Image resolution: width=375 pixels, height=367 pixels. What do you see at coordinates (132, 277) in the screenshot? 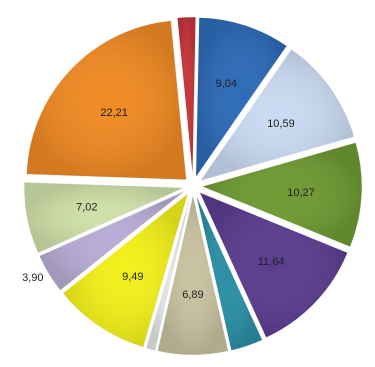
I see `slice-value-label-7: 9,49` at bounding box center [132, 277].